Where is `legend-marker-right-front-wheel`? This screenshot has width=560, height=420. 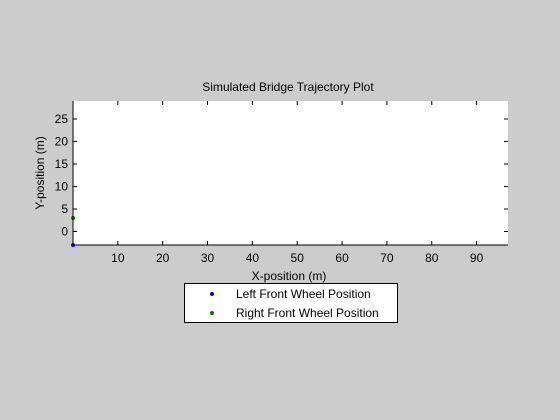
legend-marker-right-front-wheel is located at coordinates (212, 313).